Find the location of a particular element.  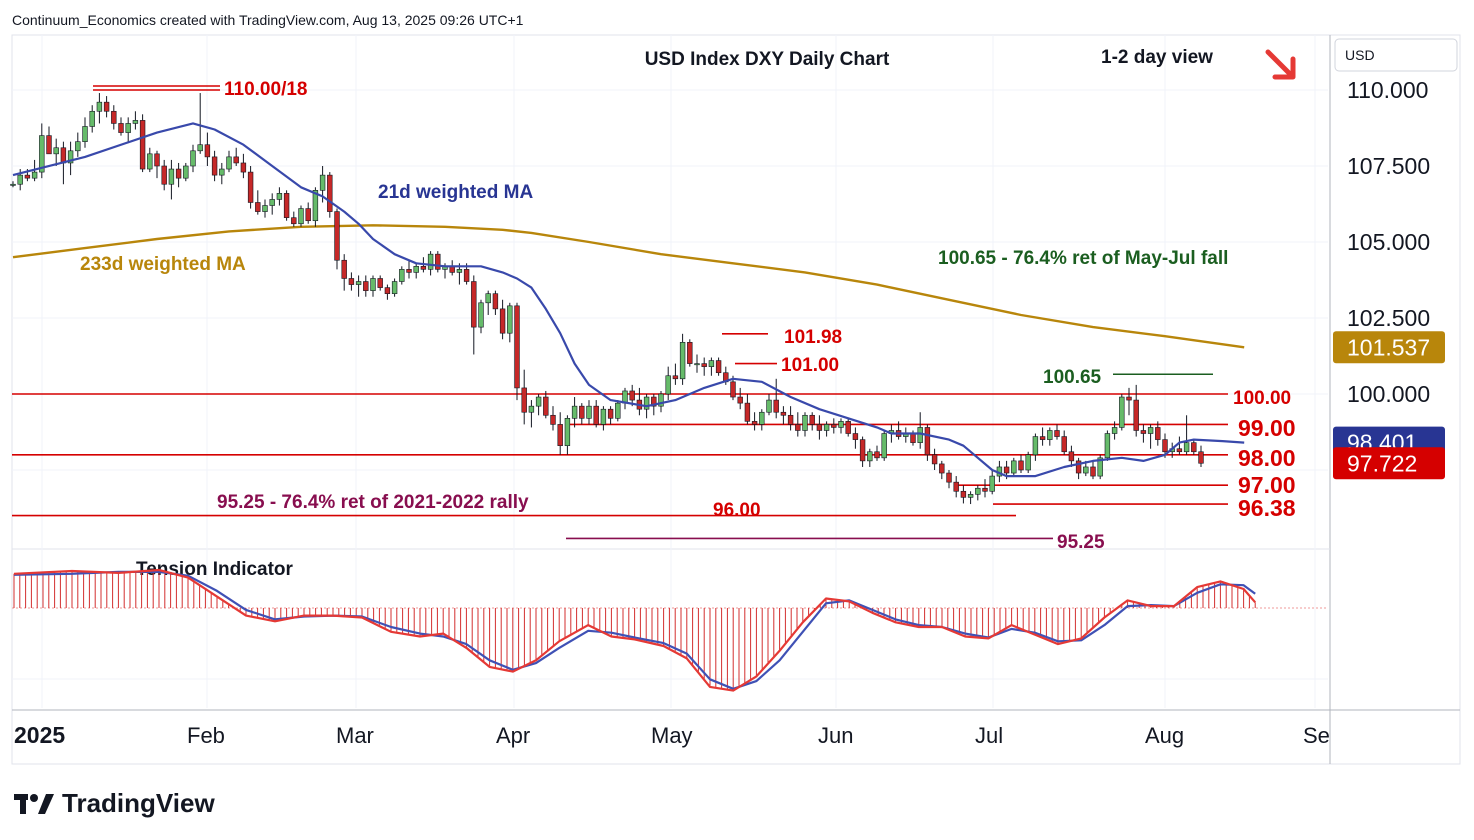

level-label-lvl-98: 98.00 is located at coordinates (1267, 458).